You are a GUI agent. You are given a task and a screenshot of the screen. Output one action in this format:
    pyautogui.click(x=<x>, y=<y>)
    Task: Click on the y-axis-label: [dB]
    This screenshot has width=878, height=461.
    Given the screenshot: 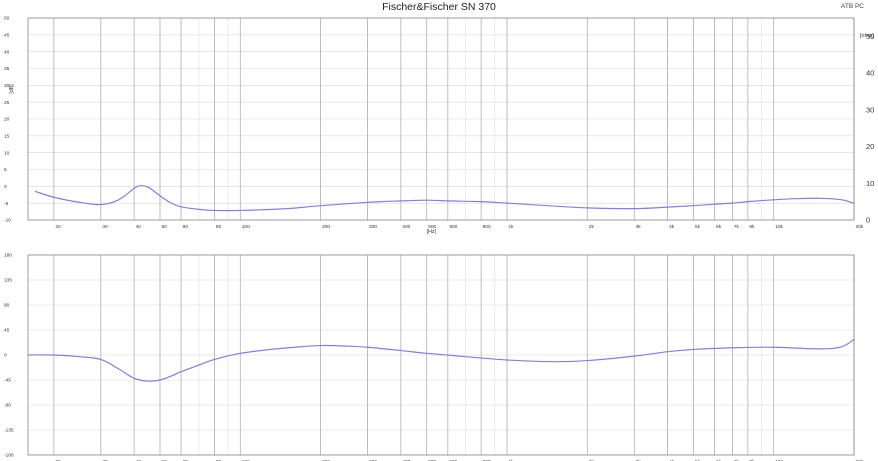 What is the action you would take?
    pyautogui.click(x=12, y=89)
    